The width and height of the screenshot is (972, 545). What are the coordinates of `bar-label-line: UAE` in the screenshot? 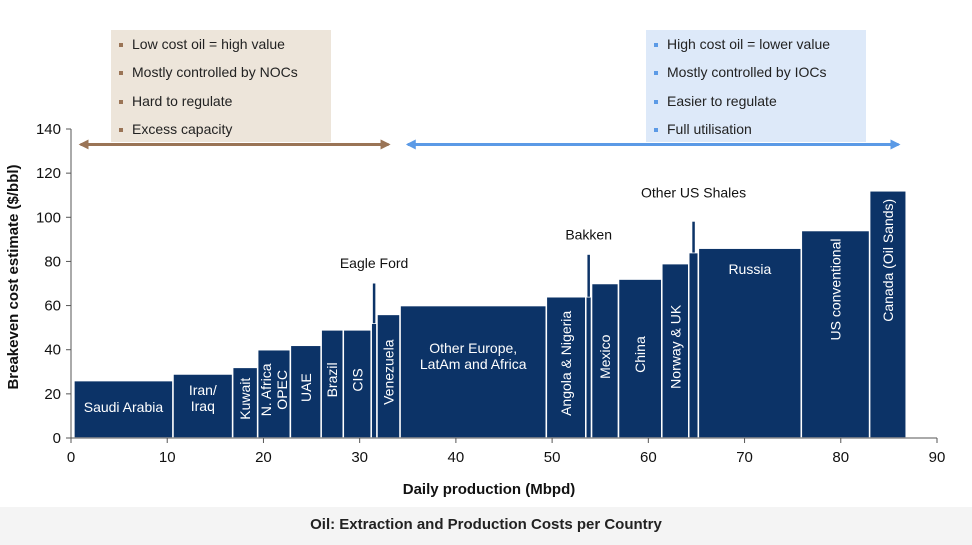 It's located at (306, 387).